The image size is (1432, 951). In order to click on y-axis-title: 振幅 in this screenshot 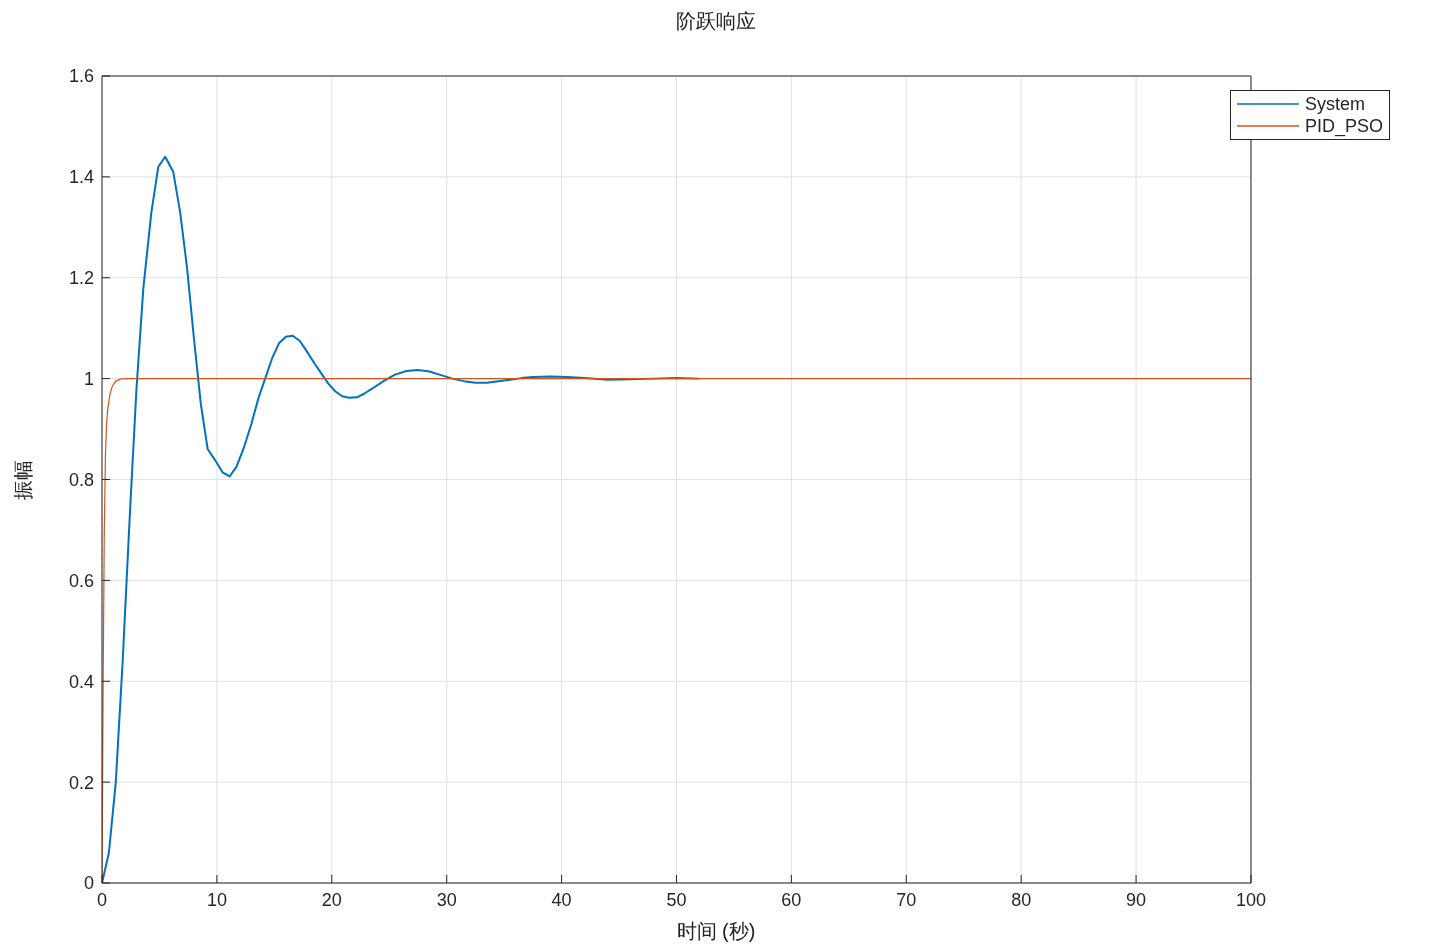, I will do `click(22, 480)`.